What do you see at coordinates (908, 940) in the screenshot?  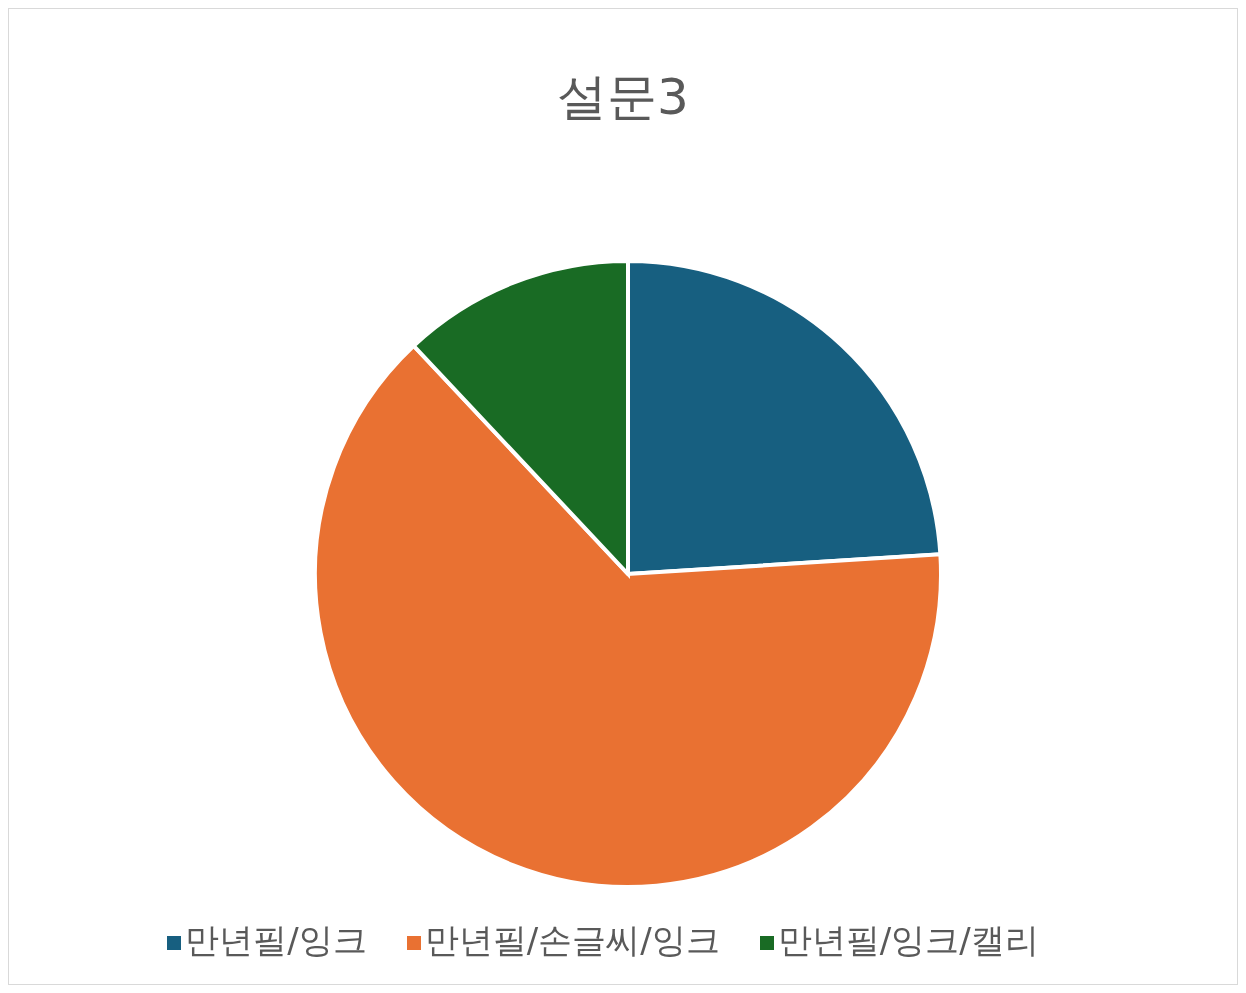 I see `legend-label: 만년필/잉크/캘리` at bounding box center [908, 940].